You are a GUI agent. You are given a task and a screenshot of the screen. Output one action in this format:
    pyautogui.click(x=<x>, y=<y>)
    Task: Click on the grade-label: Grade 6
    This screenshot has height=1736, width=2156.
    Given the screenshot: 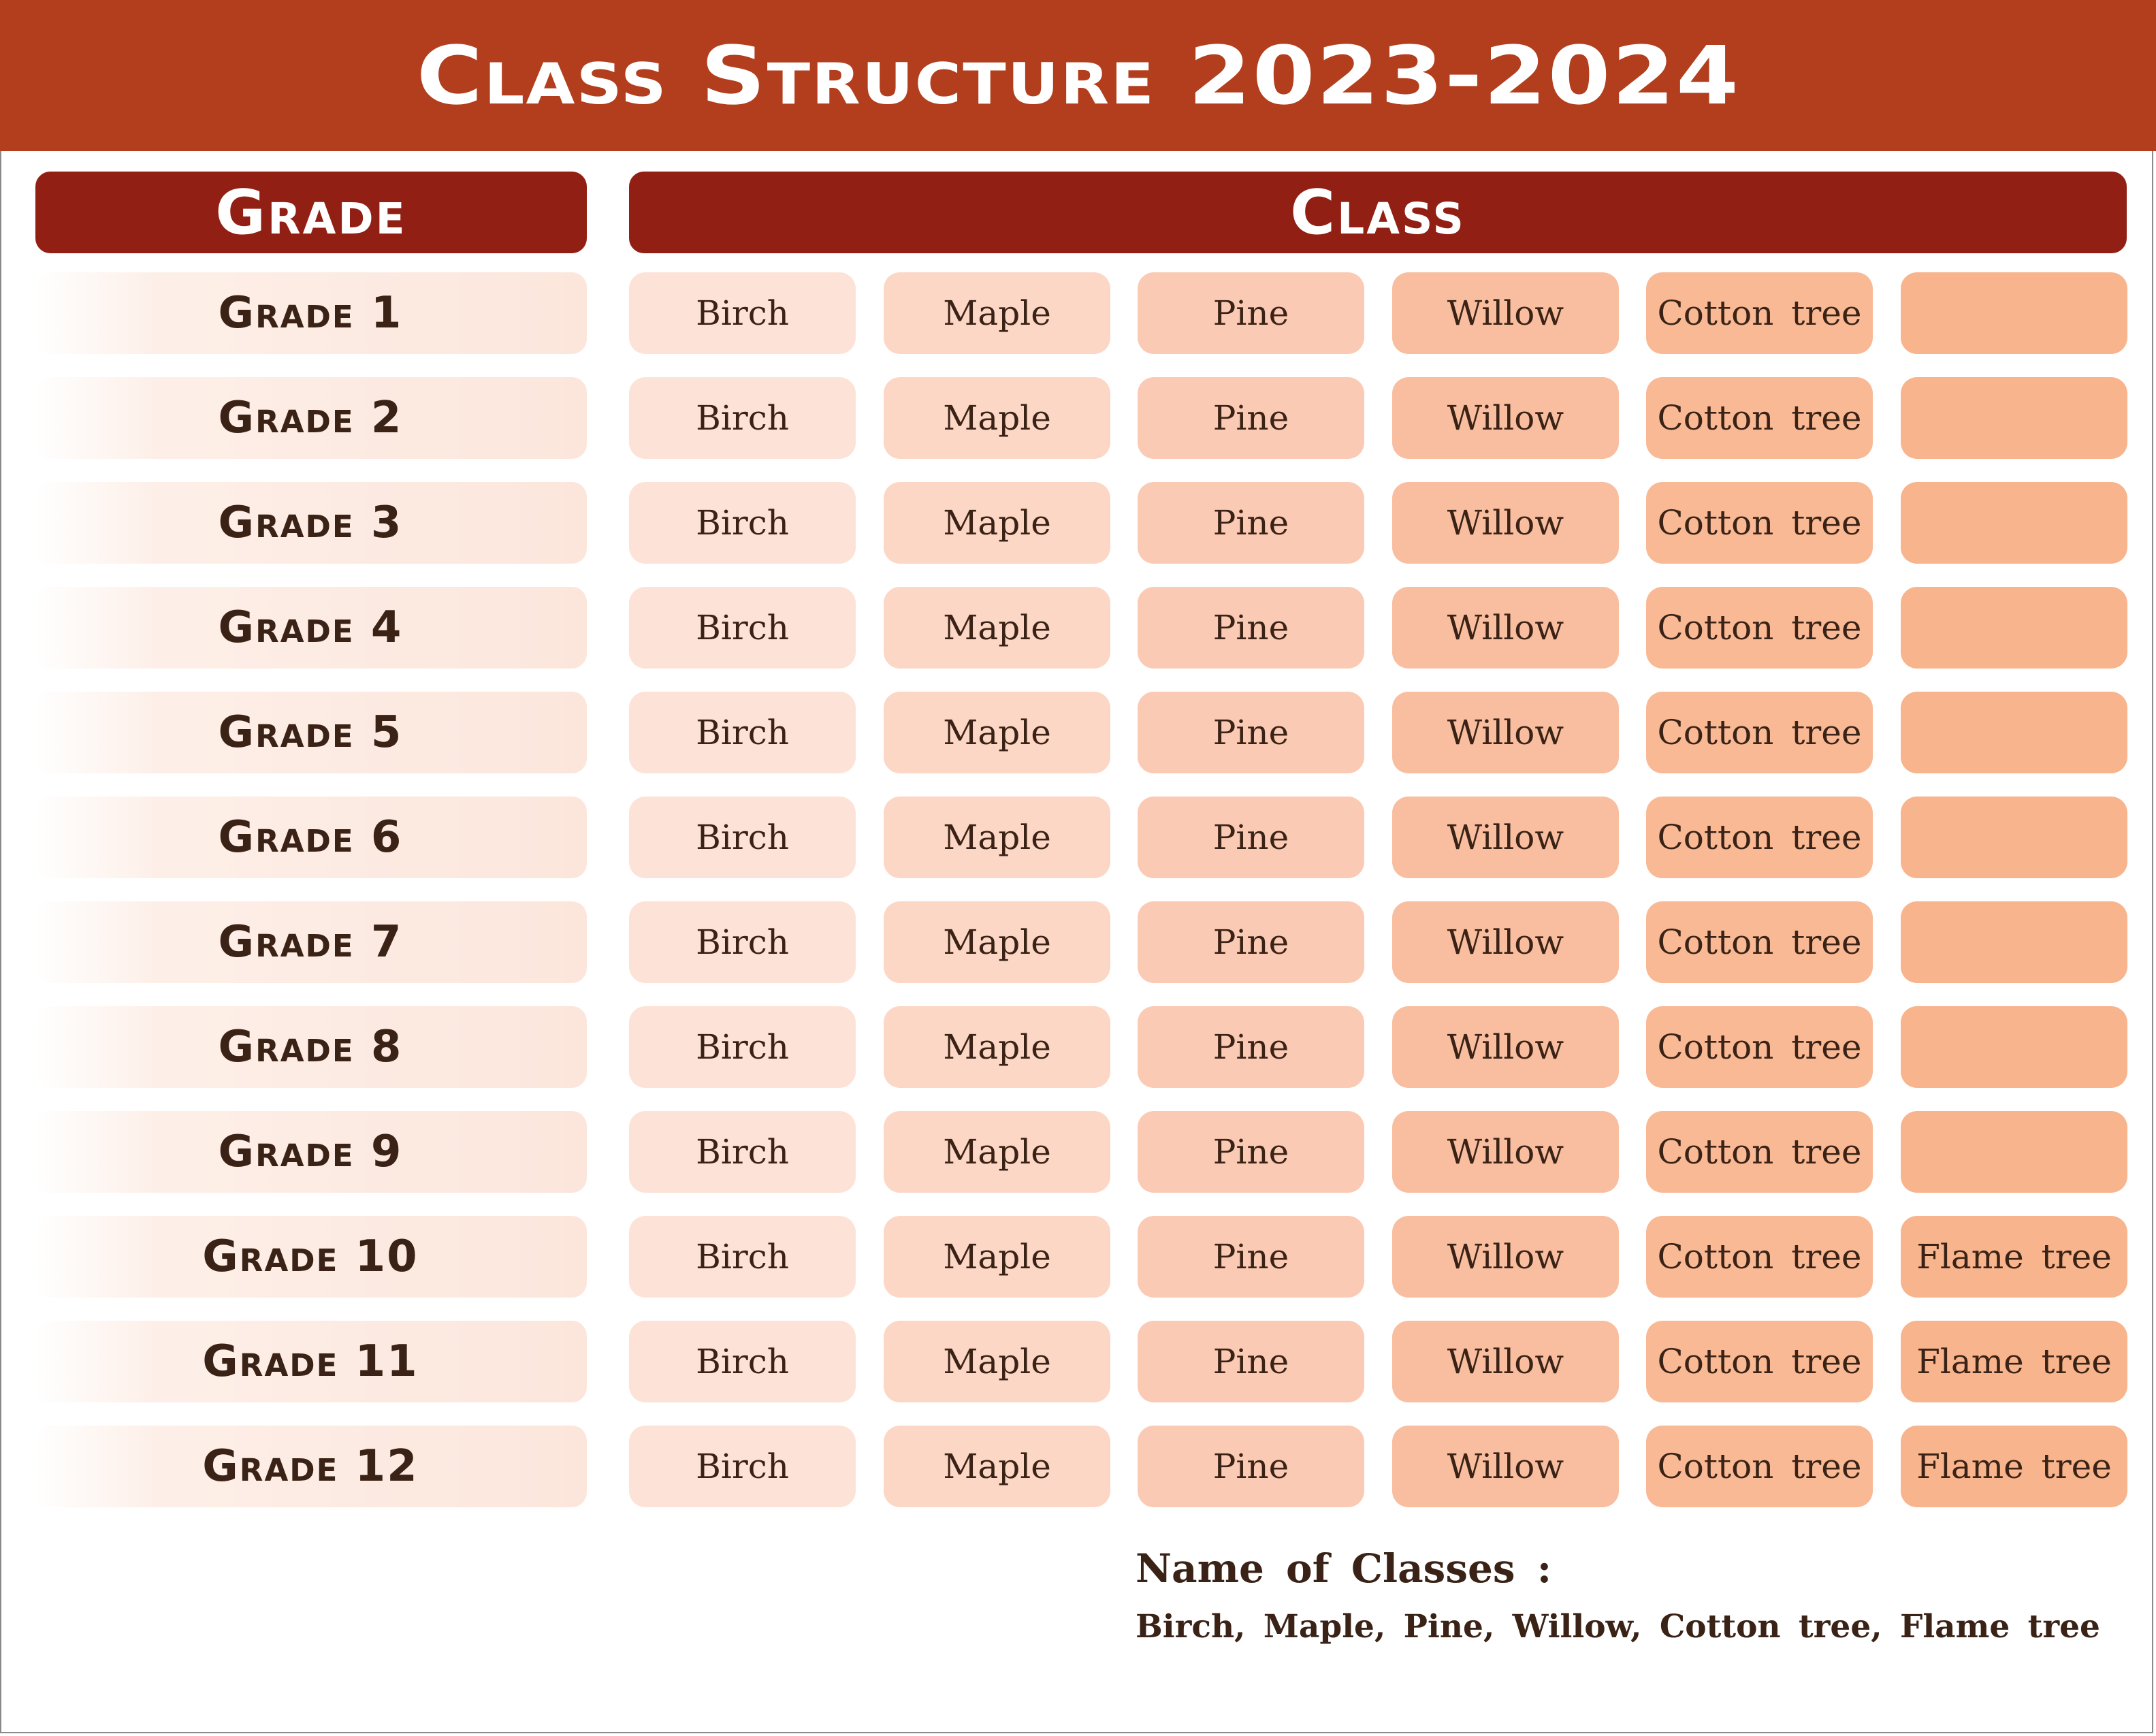 What is the action you would take?
    pyautogui.click(x=310, y=837)
    